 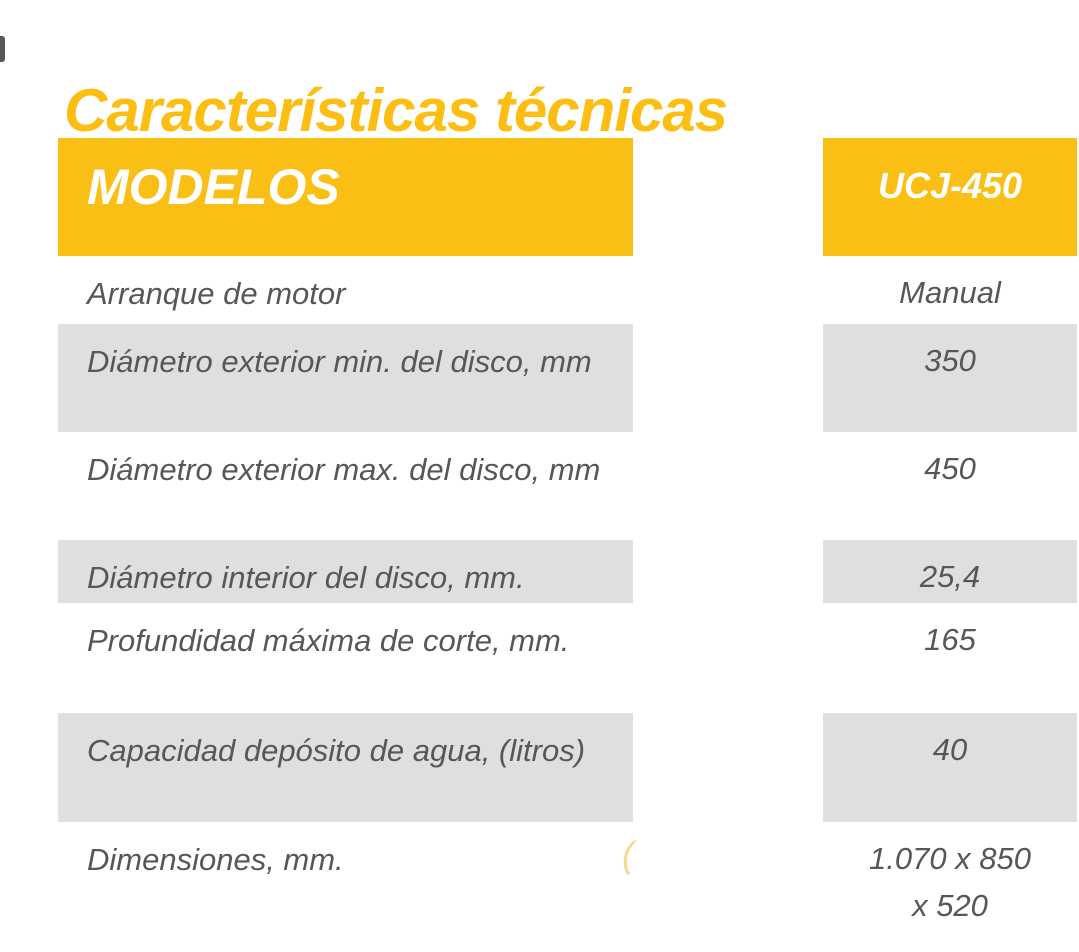 I want to click on spec-value: 165, so click(x=950, y=639).